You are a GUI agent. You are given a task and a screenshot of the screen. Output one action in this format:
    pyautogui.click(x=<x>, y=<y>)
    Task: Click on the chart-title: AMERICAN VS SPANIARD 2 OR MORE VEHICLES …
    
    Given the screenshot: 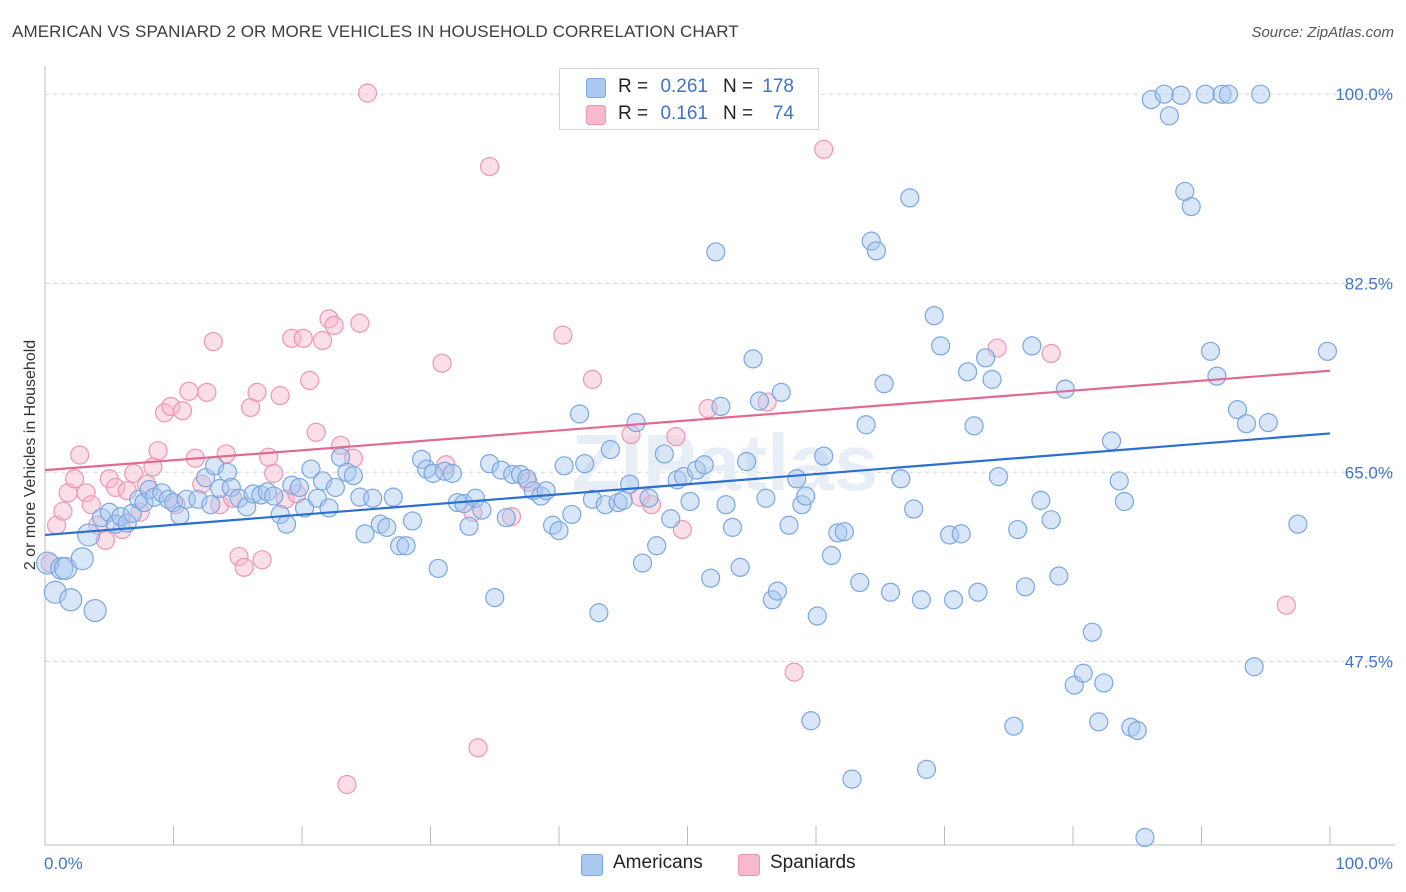 What is the action you would take?
    pyautogui.click(x=375, y=31)
    